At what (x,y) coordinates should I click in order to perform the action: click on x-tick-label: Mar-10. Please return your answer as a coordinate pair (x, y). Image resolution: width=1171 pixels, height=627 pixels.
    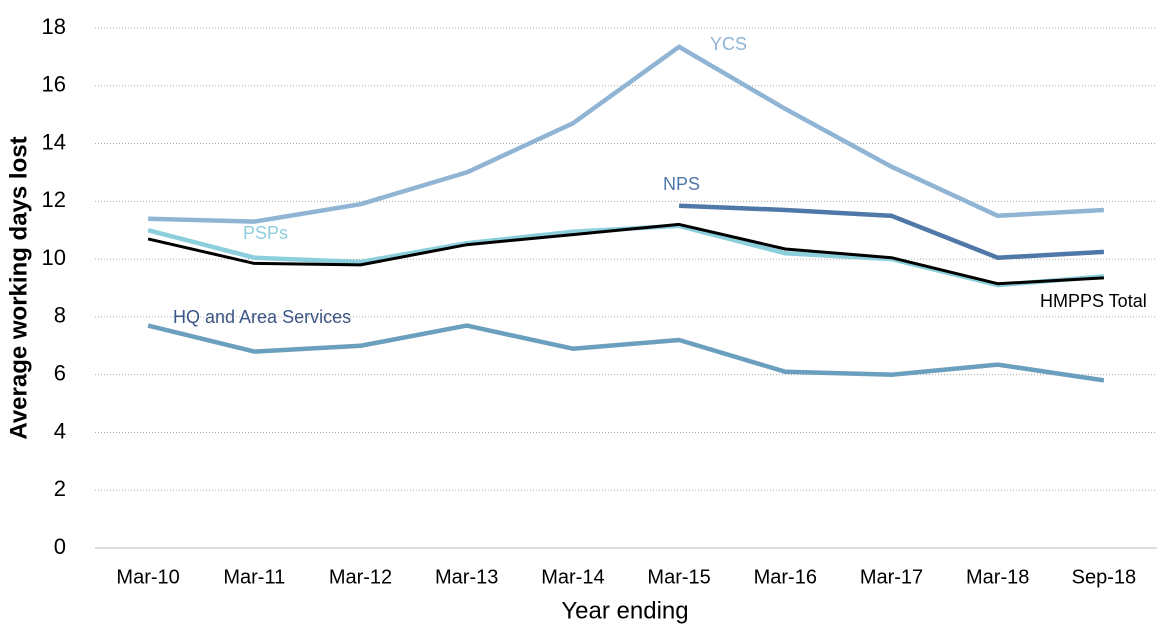
    Looking at the image, I should click on (147, 577).